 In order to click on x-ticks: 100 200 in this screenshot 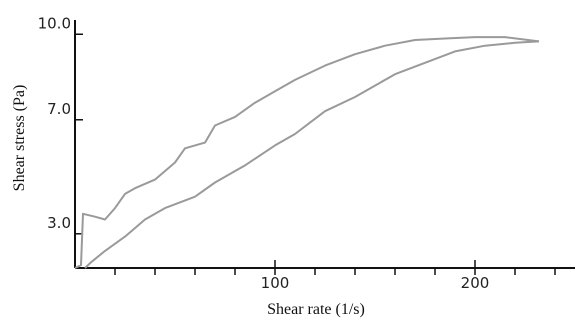, I will do `click(335, 276)`.